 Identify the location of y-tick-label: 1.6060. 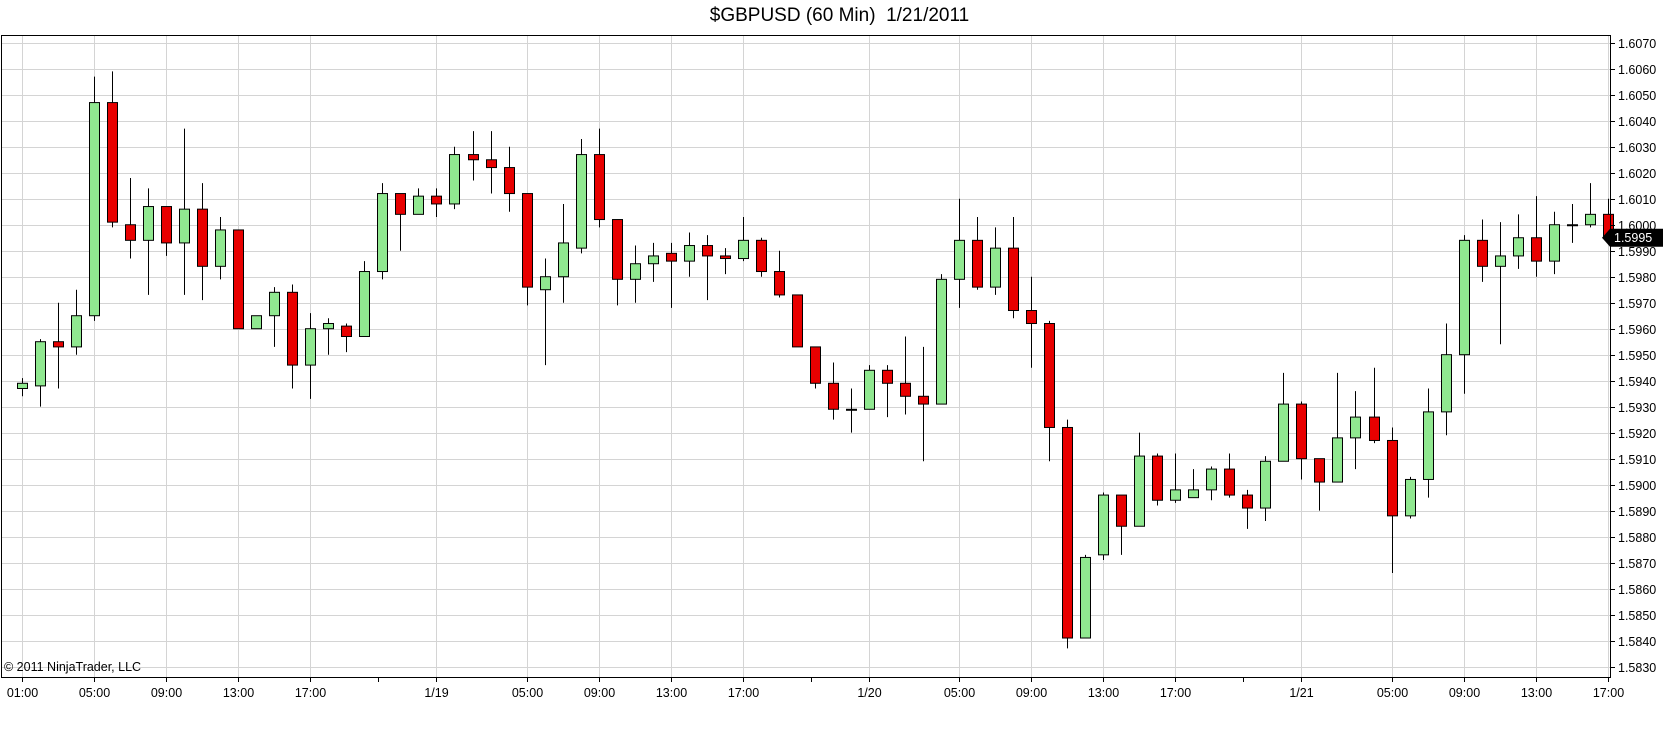
(1637, 70).